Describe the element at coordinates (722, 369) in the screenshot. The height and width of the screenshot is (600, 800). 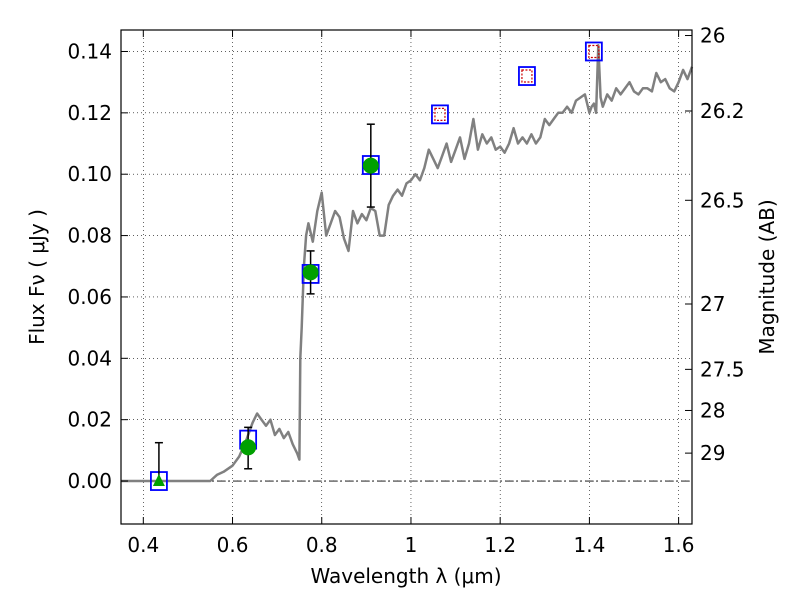
I see `right-tick-label: 27.5` at that location.